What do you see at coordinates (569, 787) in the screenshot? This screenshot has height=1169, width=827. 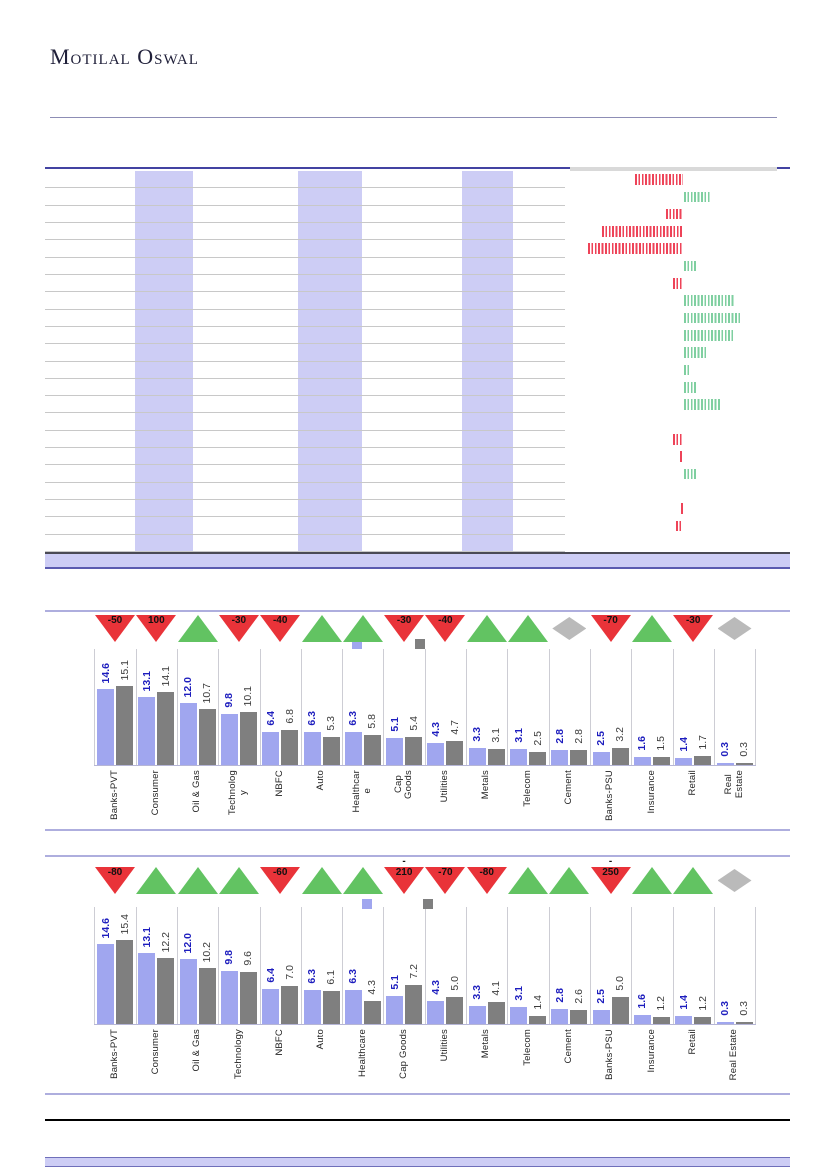 I see `category-text: Cement` at bounding box center [569, 787].